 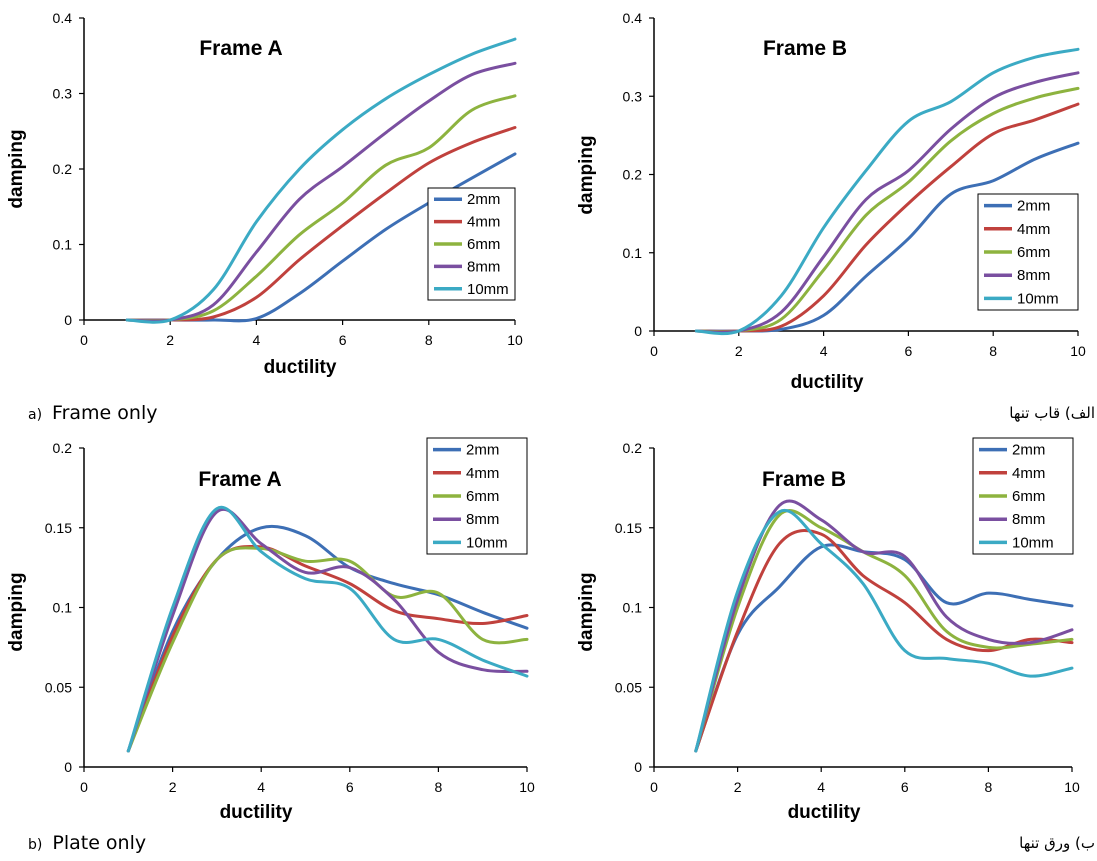 I want to click on caption-b-text: Plate only, so click(x=99, y=843).